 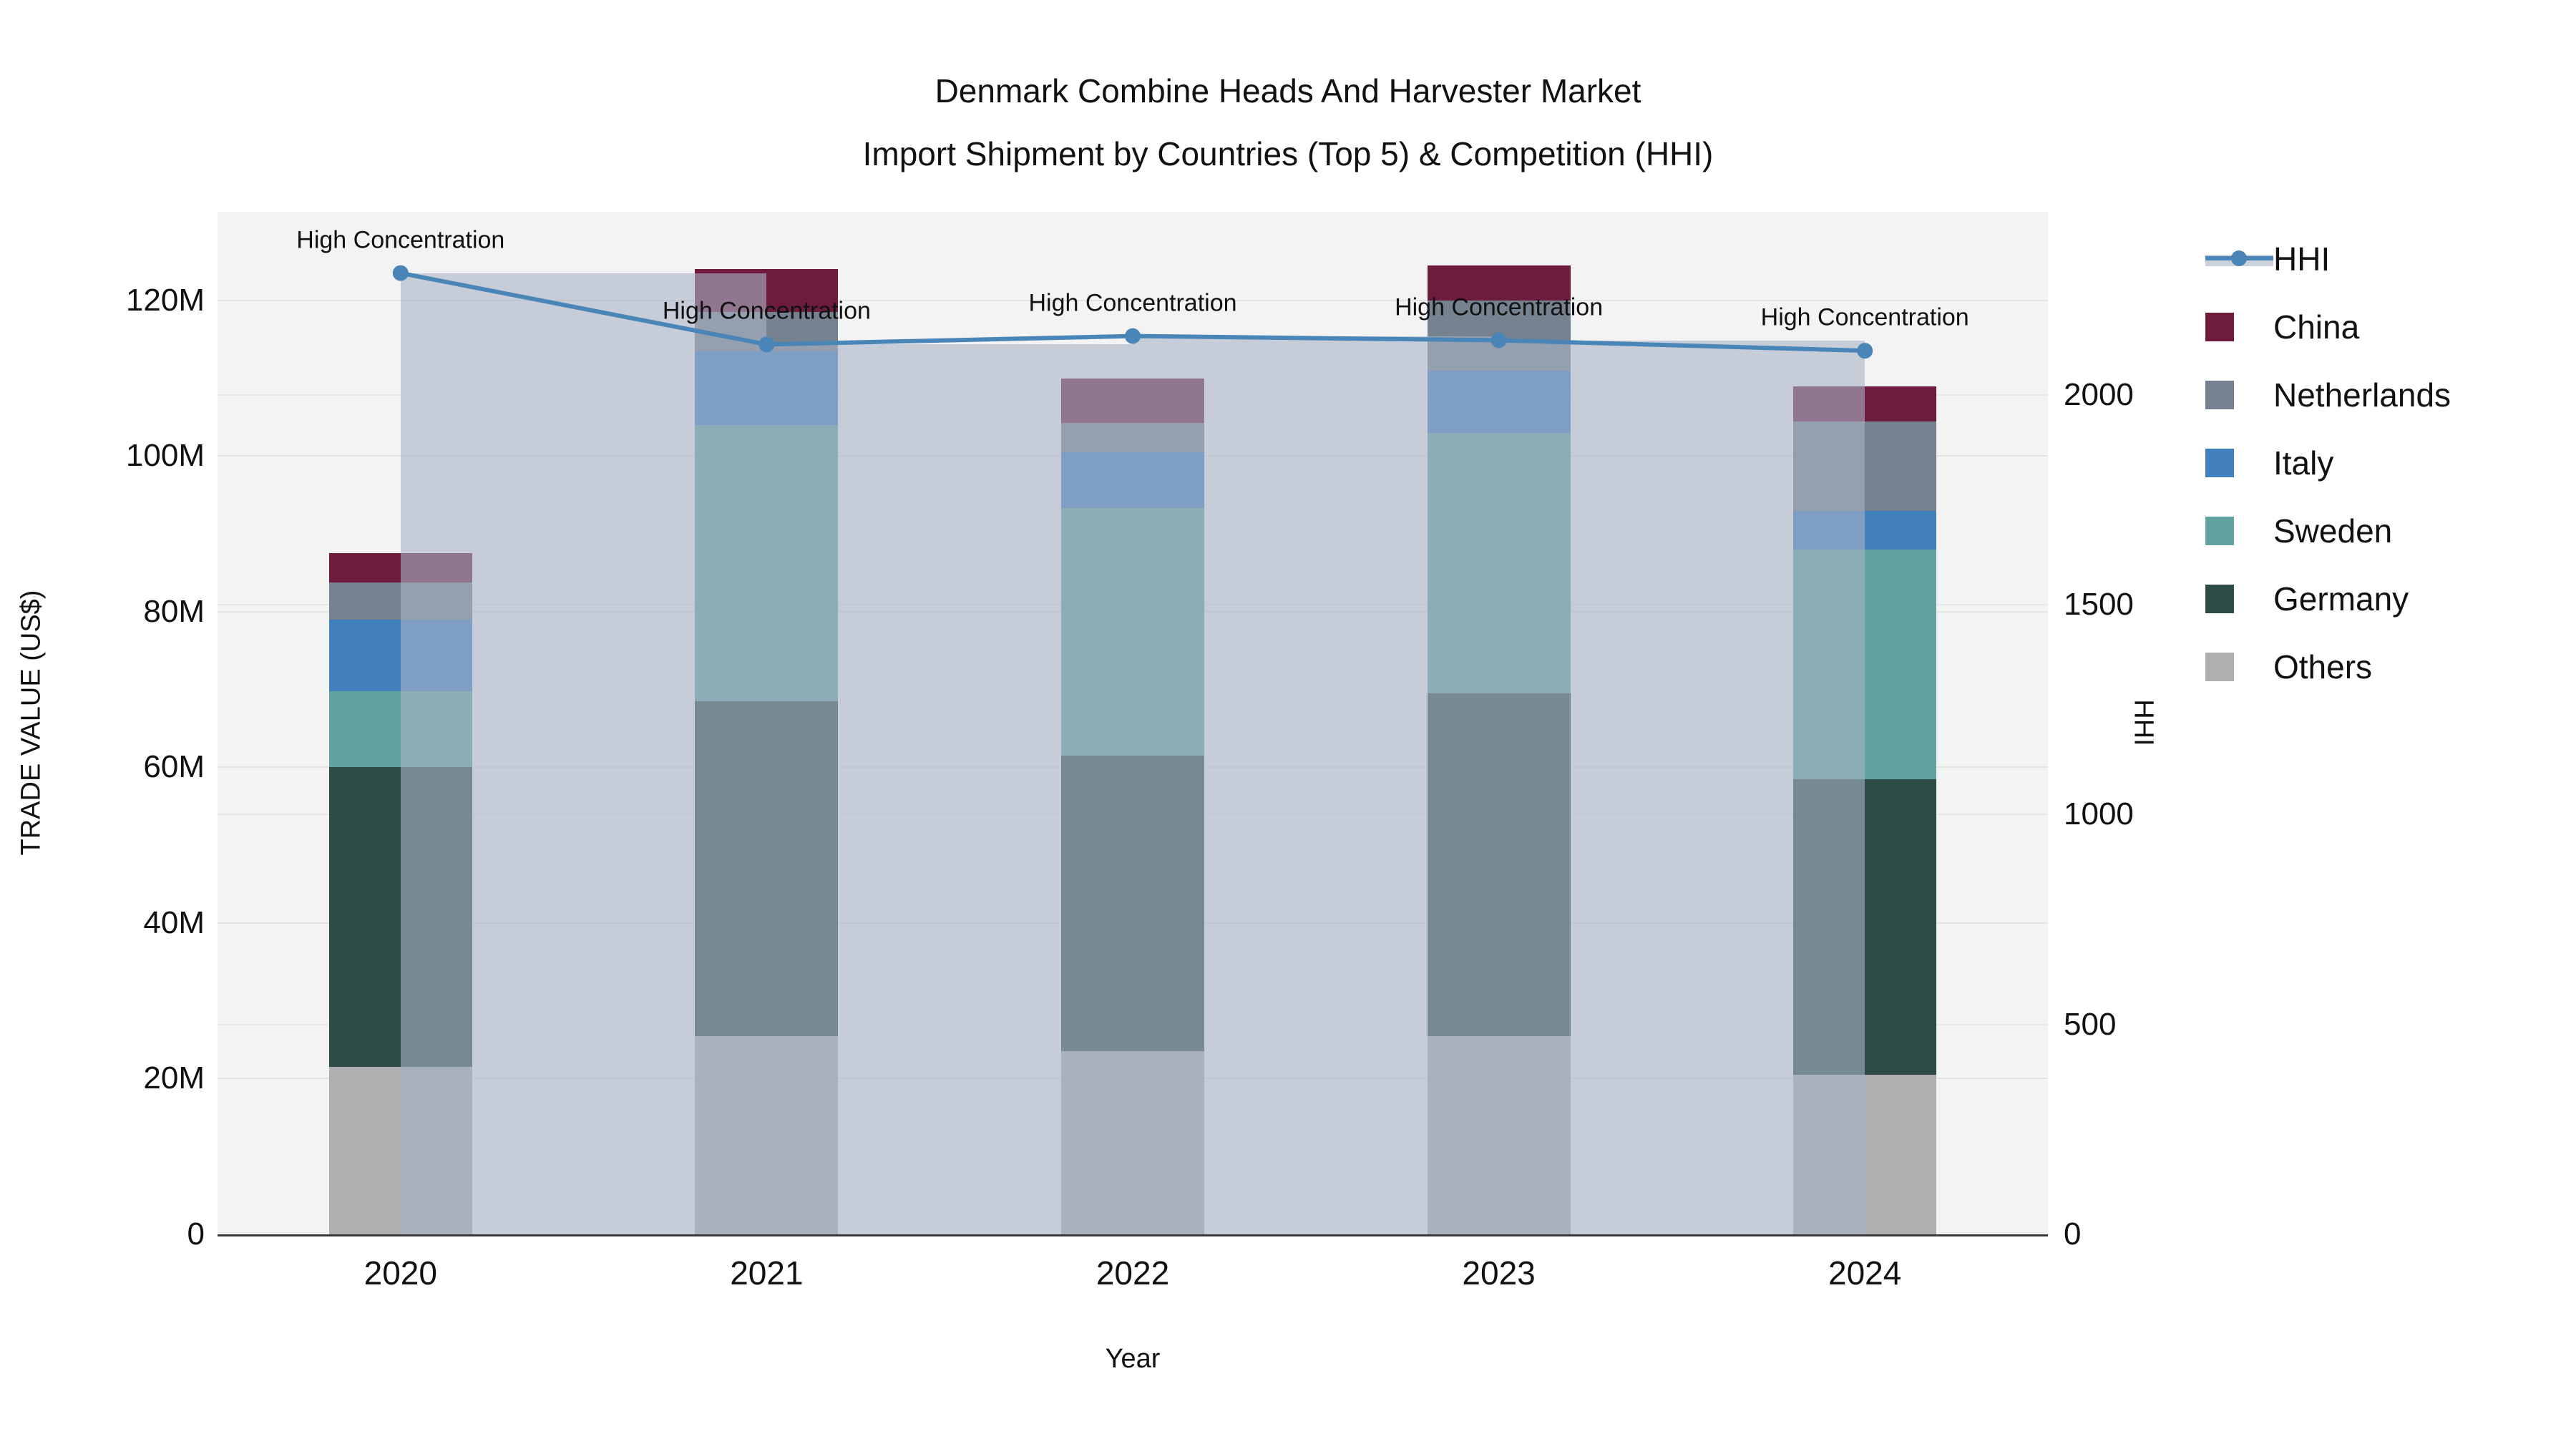 What do you see at coordinates (2323, 667) in the screenshot?
I see `legend-label-others: Others` at bounding box center [2323, 667].